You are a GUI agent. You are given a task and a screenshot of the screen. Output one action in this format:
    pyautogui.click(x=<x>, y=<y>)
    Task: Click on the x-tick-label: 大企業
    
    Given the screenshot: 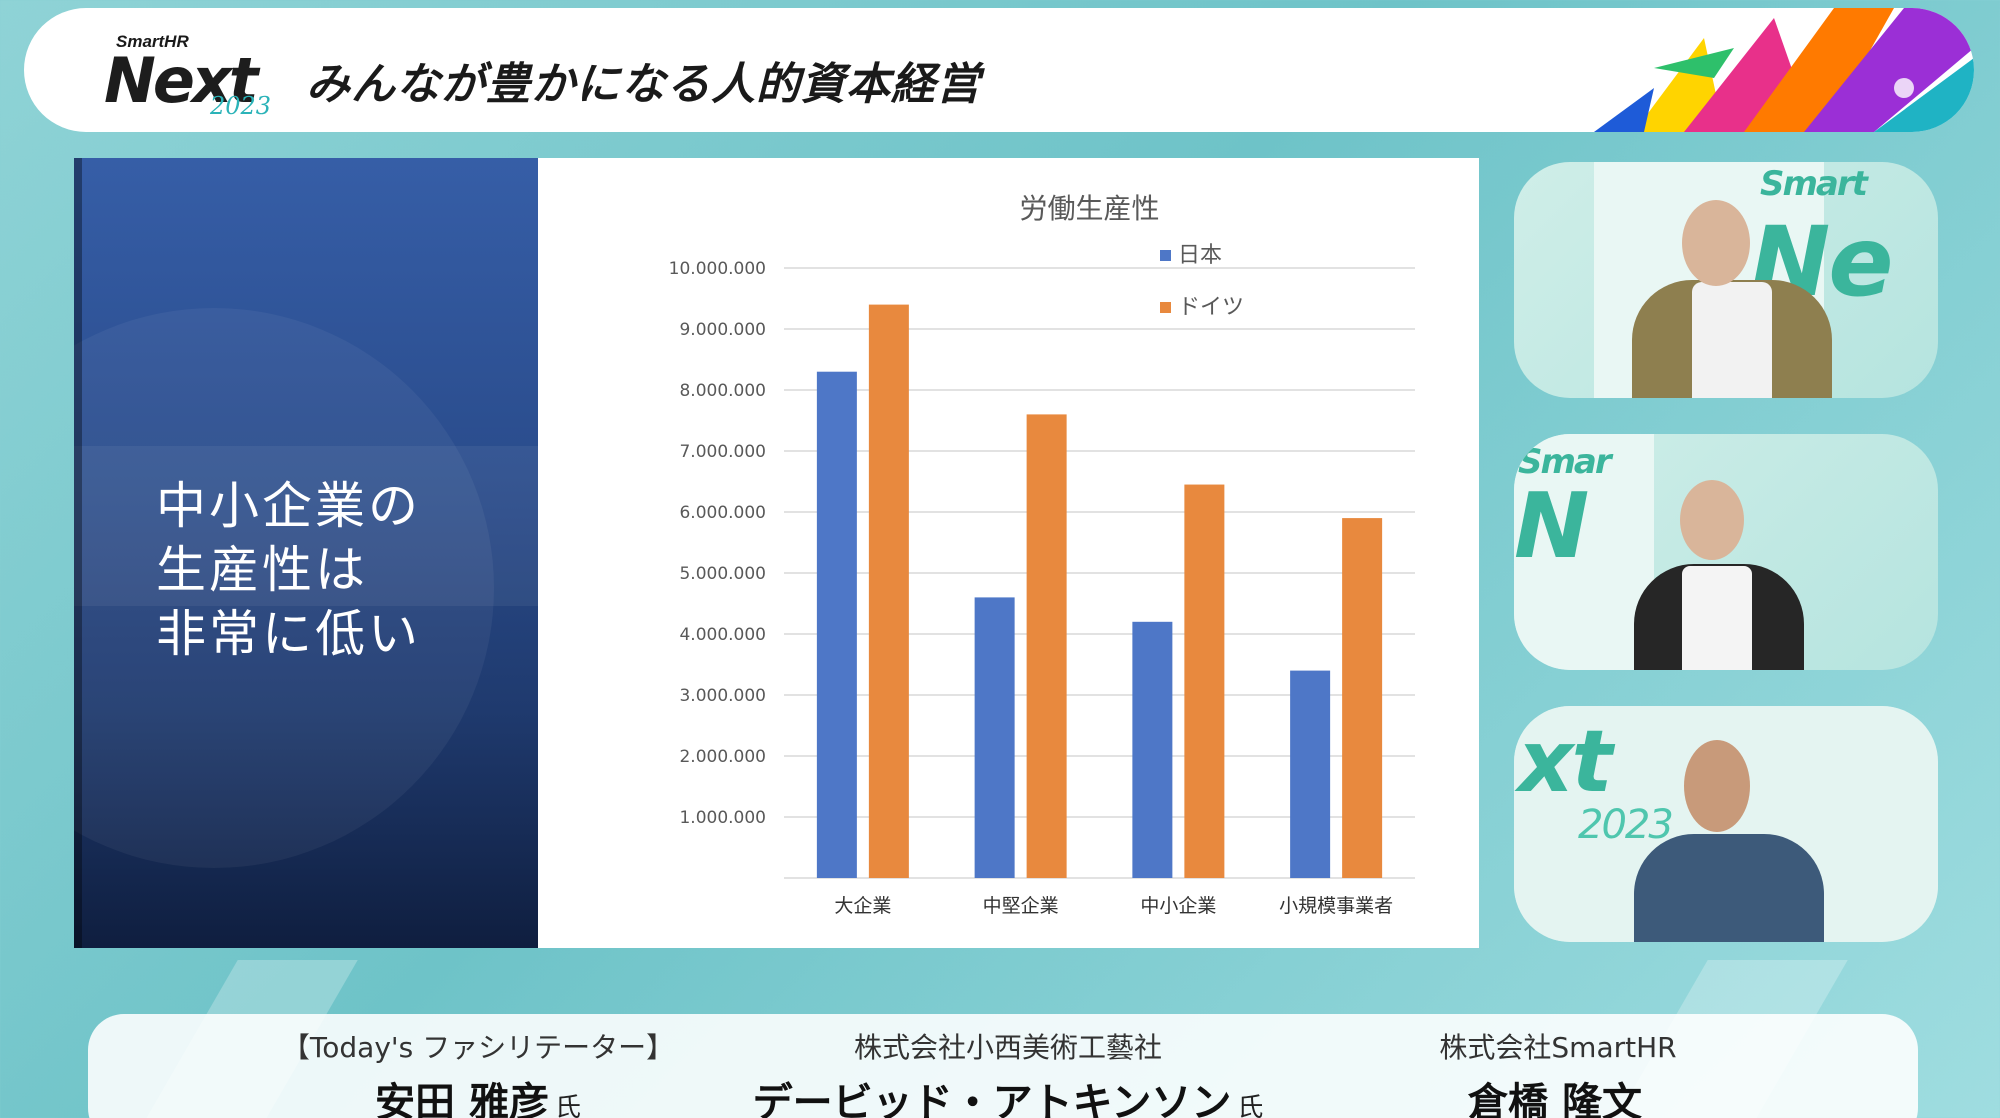 What is the action you would take?
    pyautogui.click(x=862, y=906)
    